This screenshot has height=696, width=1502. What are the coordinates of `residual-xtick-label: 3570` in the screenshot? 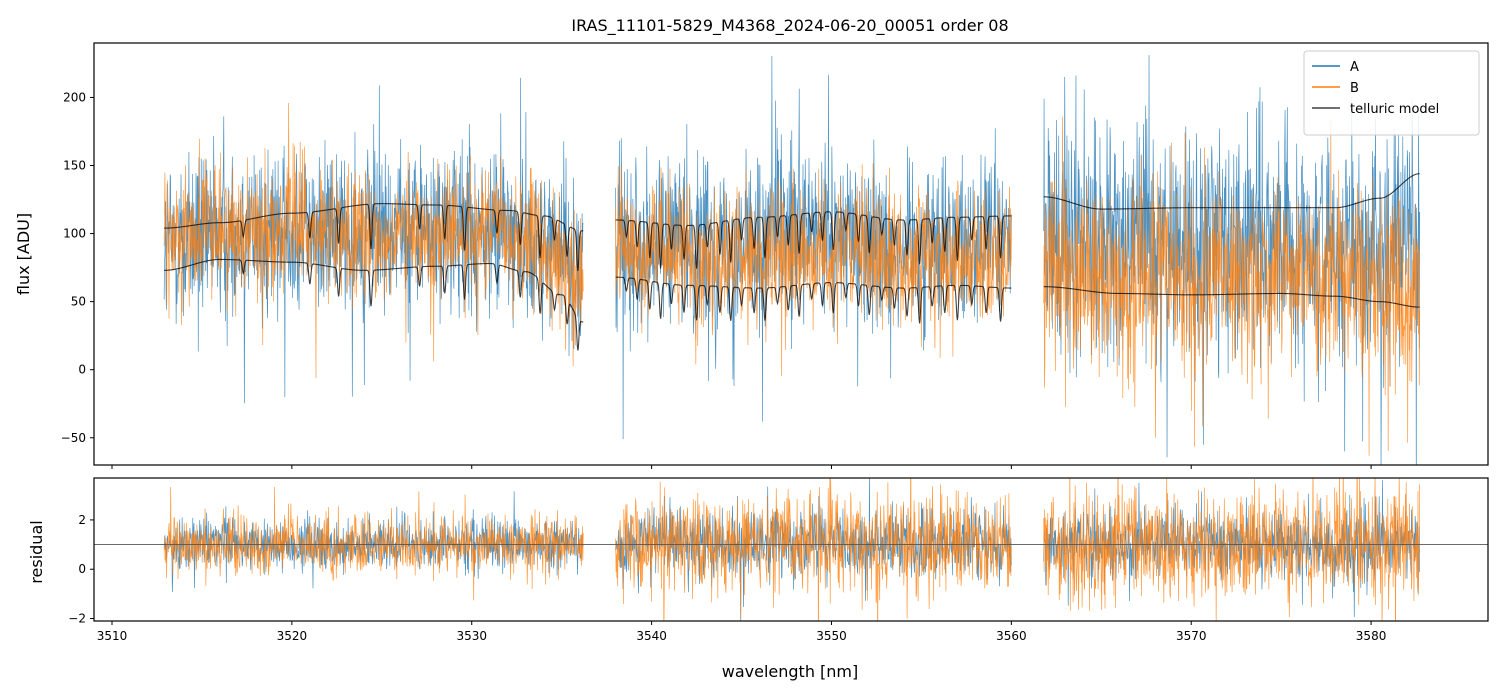 It's located at (1191, 636).